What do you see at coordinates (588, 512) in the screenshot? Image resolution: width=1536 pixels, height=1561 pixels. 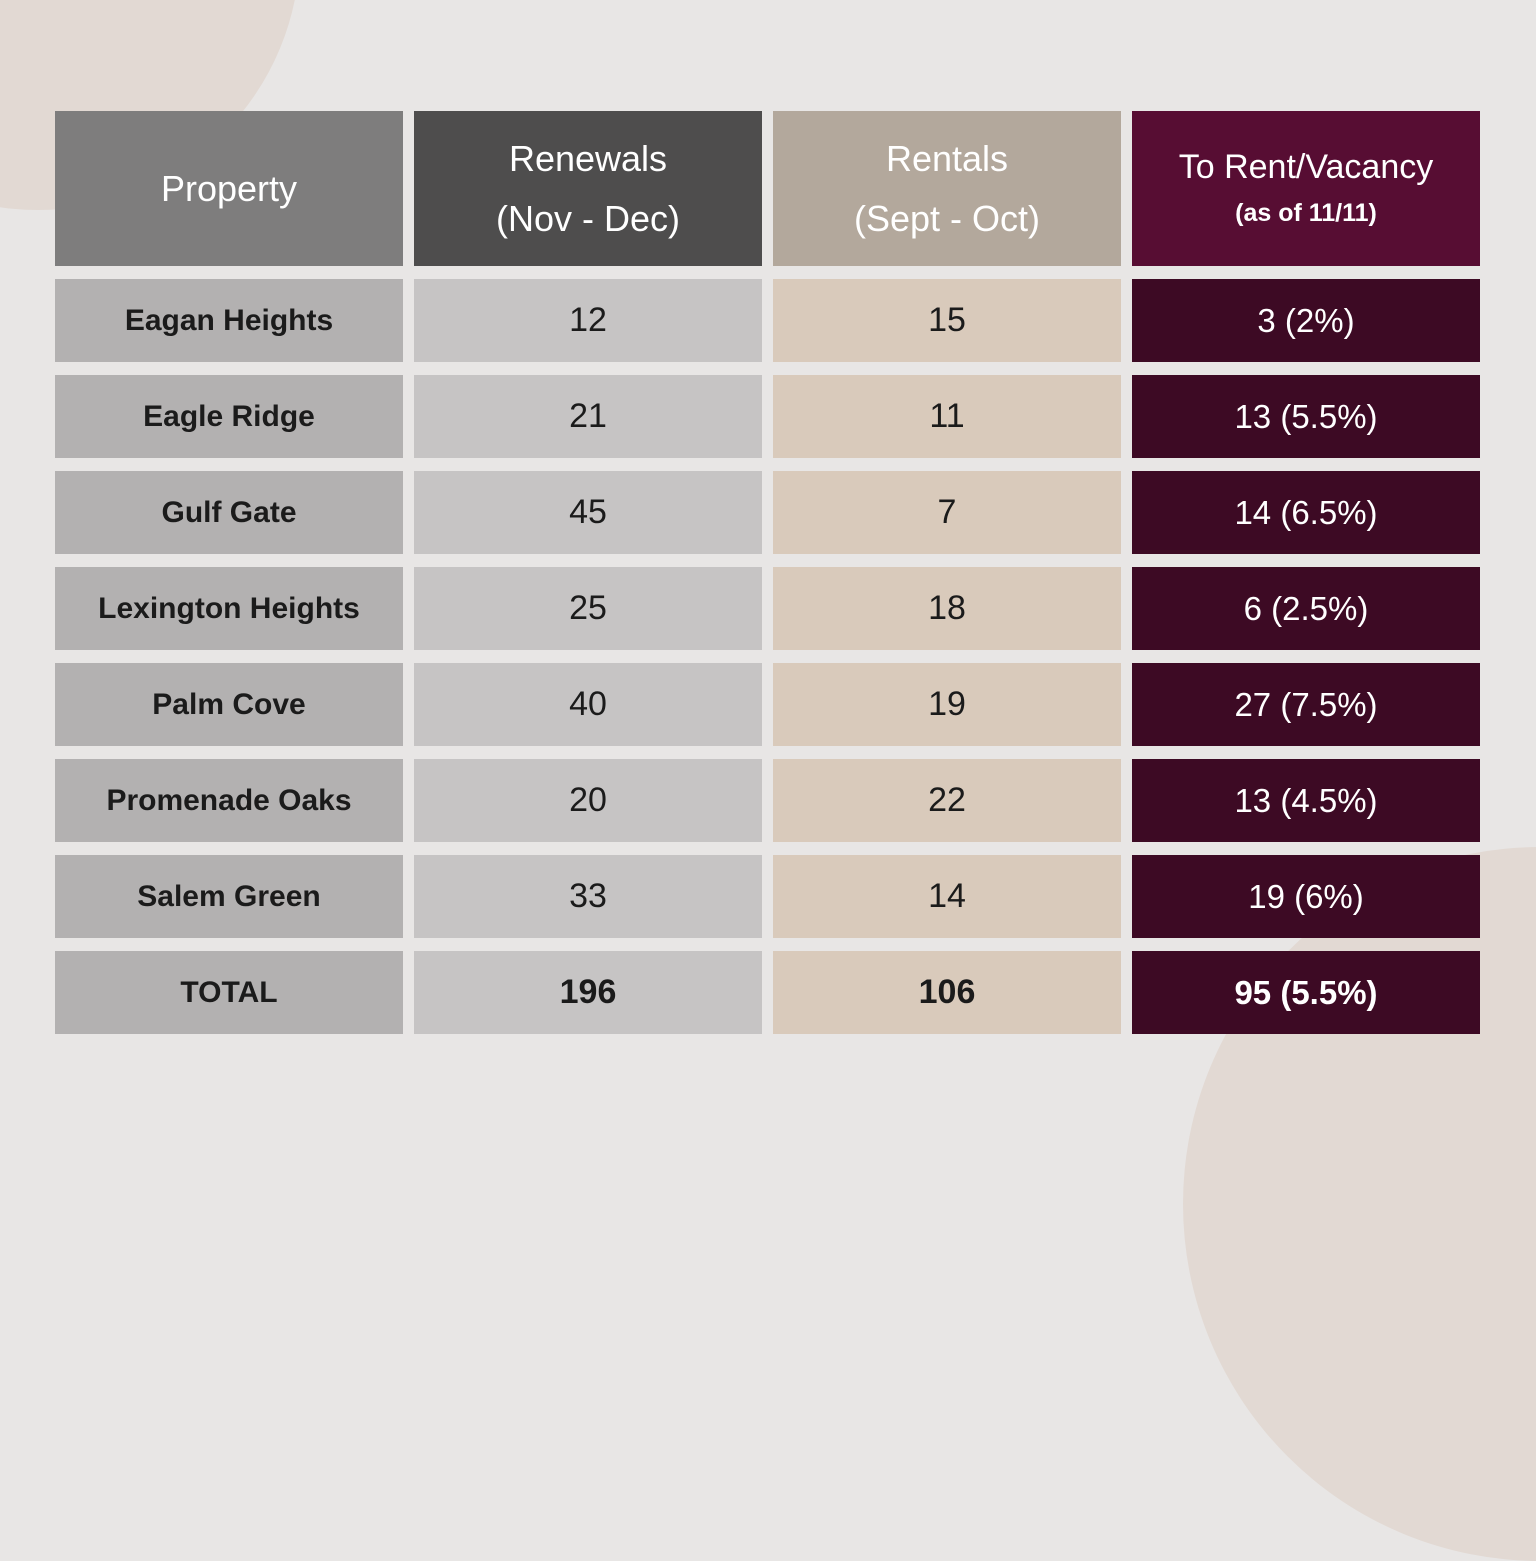 I see `cell-renewals: 45` at bounding box center [588, 512].